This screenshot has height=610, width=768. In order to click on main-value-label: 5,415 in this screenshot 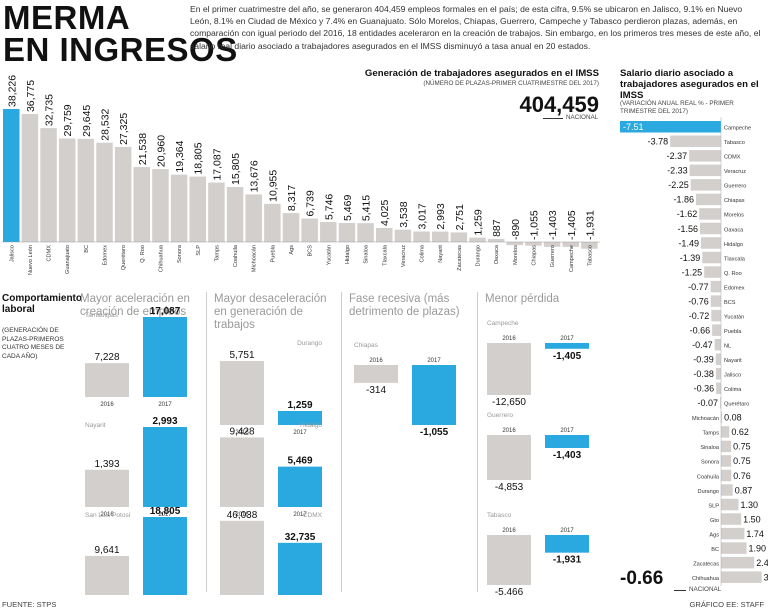, I will do `click(367, 208)`.